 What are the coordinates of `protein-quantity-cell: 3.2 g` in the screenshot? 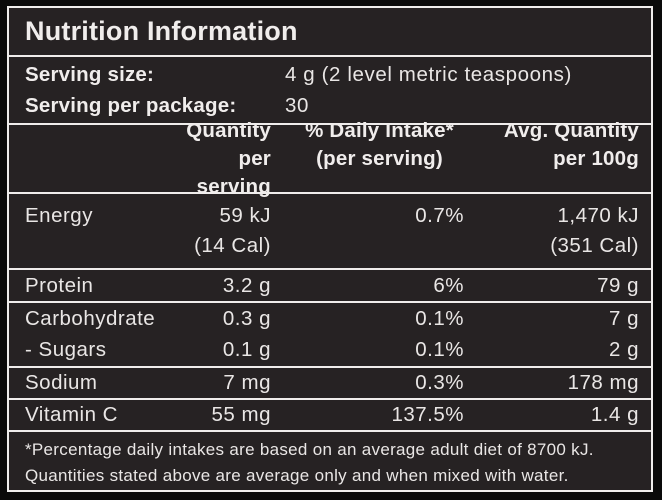 It's located at (246, 285).